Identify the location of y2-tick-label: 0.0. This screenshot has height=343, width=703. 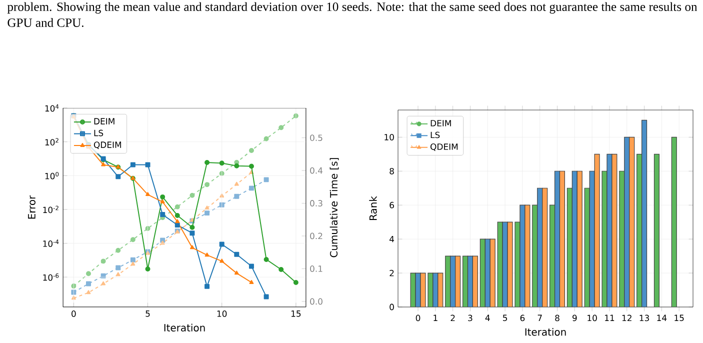
(316, 301).